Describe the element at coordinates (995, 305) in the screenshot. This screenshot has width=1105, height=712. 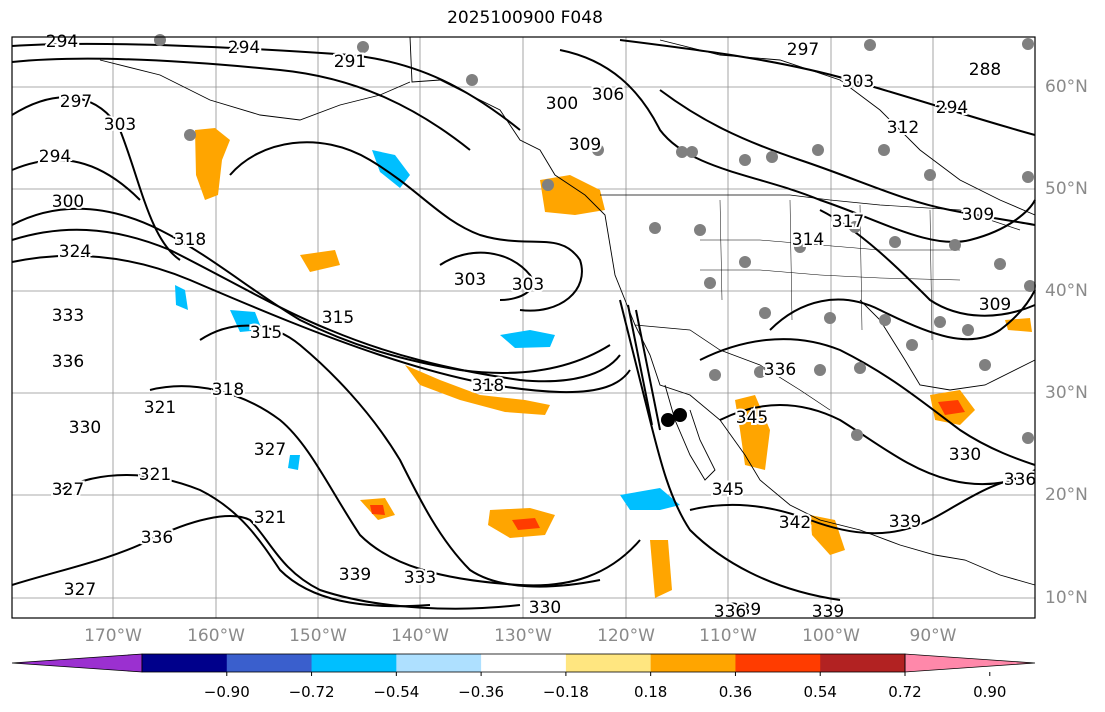
I see `contour-label: 309` at that location.